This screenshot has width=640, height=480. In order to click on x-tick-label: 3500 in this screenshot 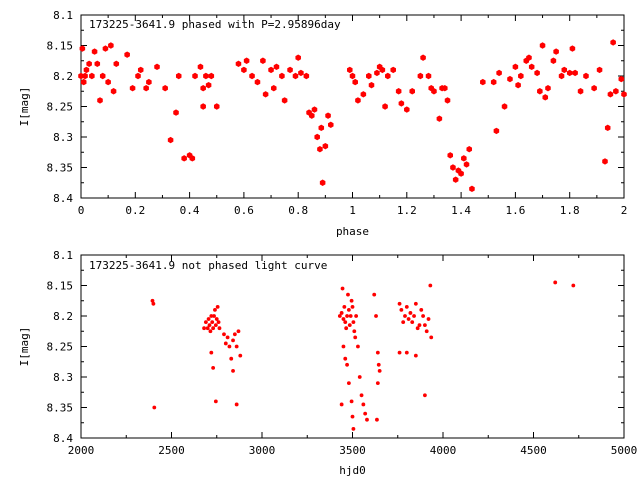, I will do `click(352, 450)`.